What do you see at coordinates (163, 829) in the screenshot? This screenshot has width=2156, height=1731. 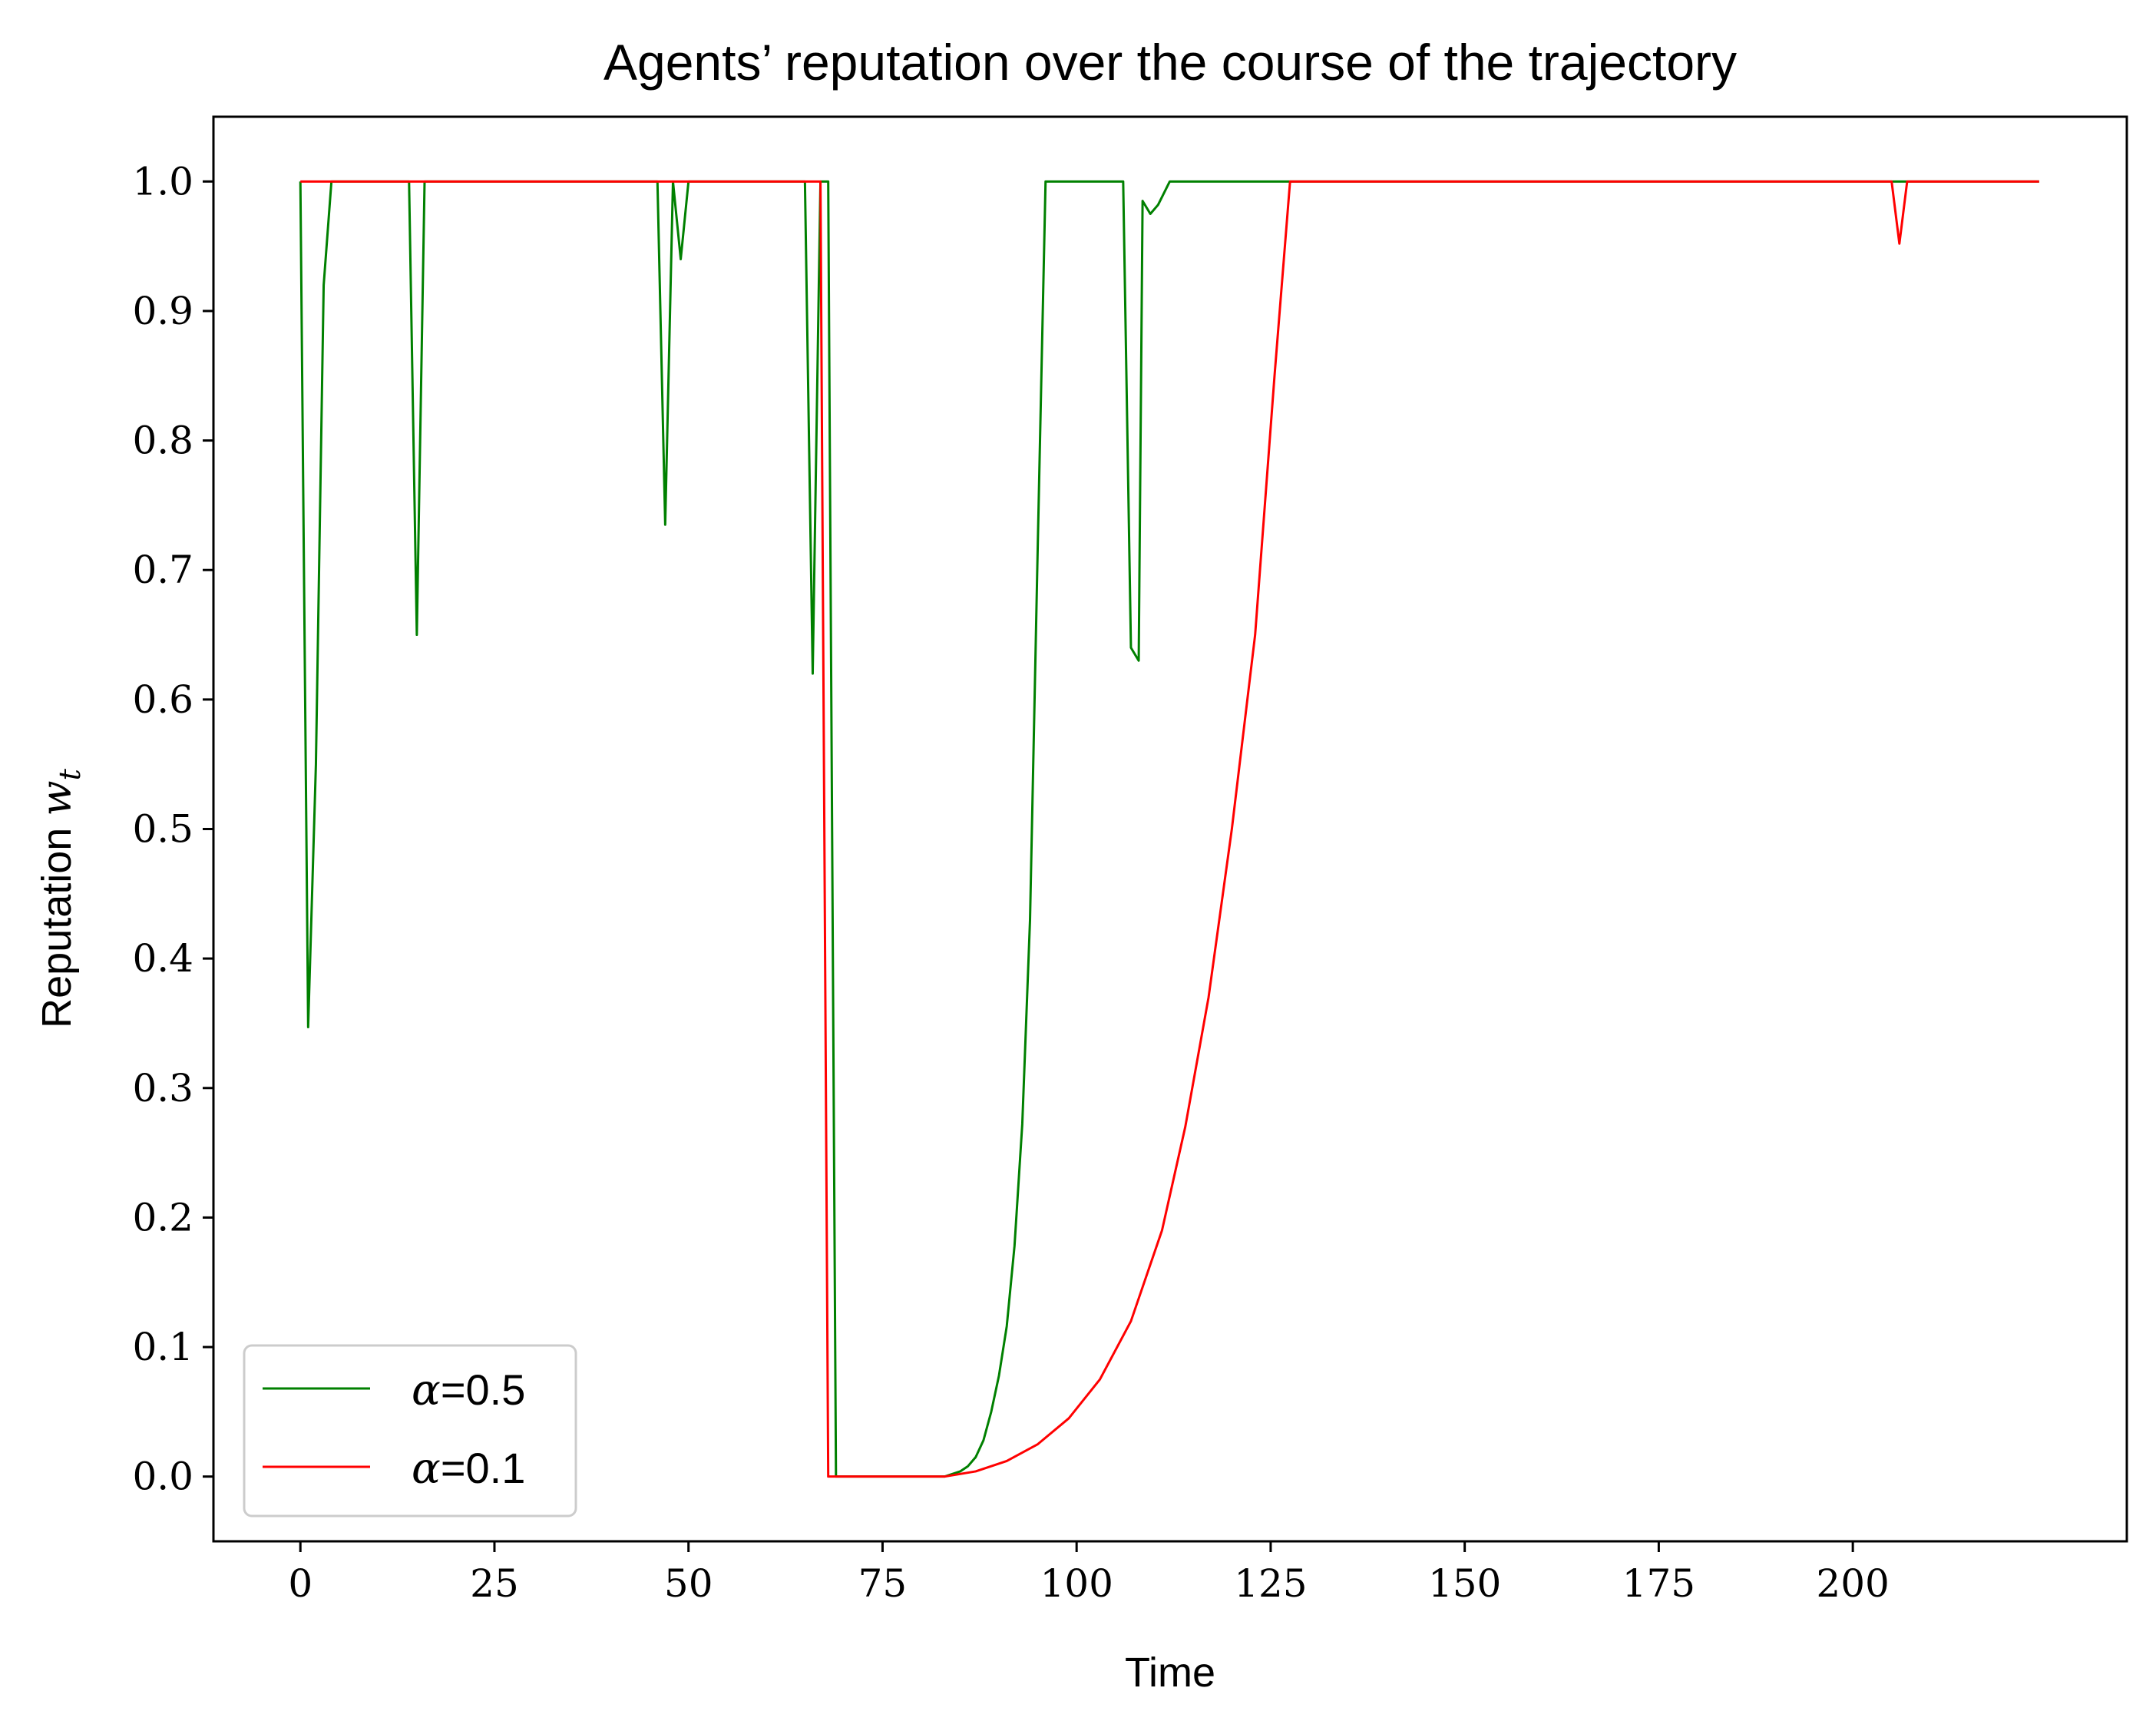 I see `y-tick-label: 0.5` at bounding box center [163, 829].